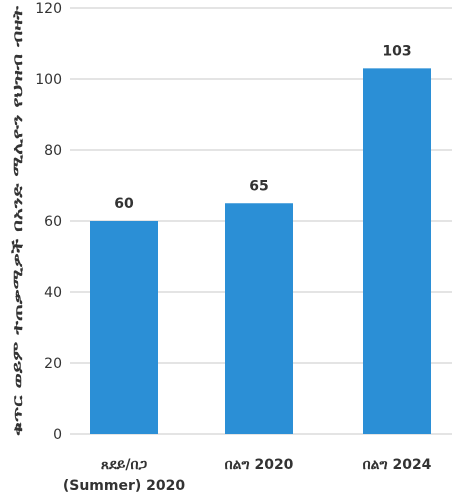 The width and height of the screenshot is (452, 502). I want to click on category-label: በልግ 2020, so click(259, 465).